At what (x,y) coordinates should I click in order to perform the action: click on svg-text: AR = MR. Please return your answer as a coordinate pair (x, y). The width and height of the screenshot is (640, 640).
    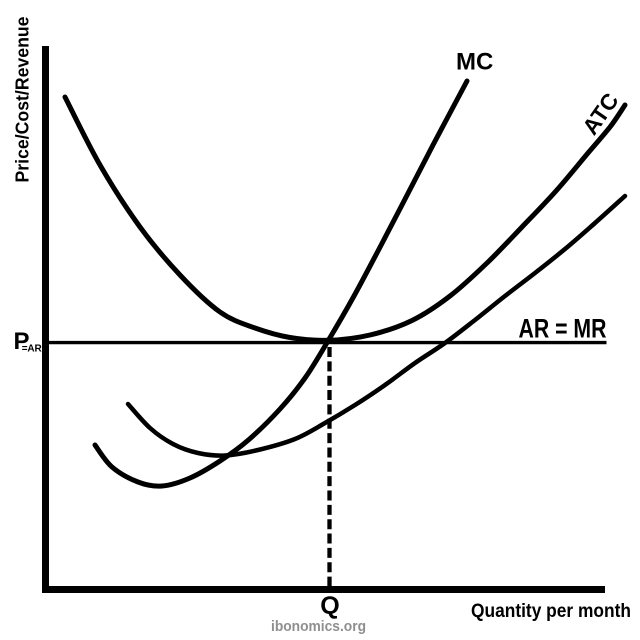
    Looking at the image, I should click on (563, 328).